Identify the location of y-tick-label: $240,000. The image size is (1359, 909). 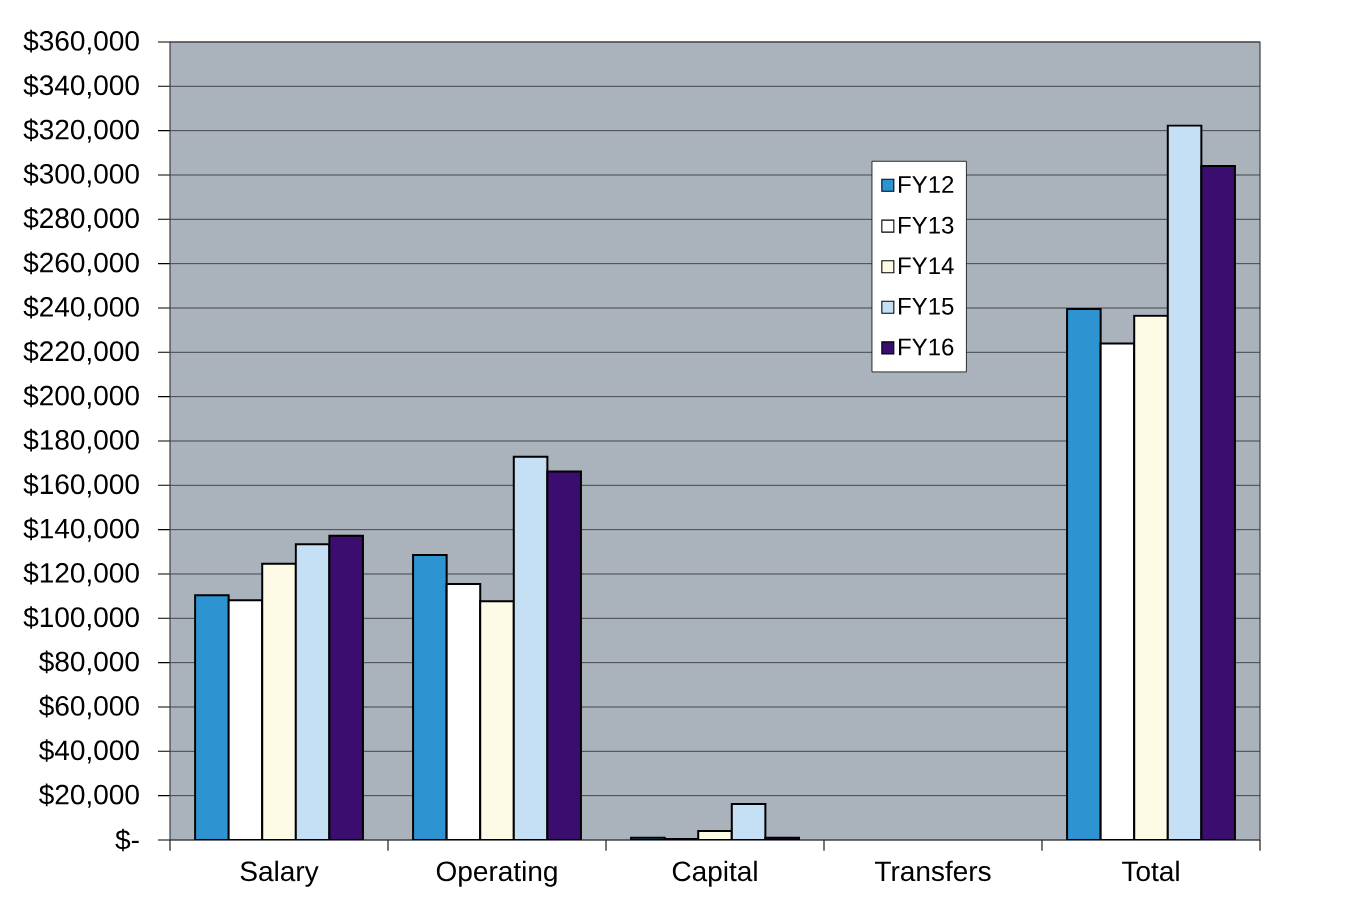
(81, 308).